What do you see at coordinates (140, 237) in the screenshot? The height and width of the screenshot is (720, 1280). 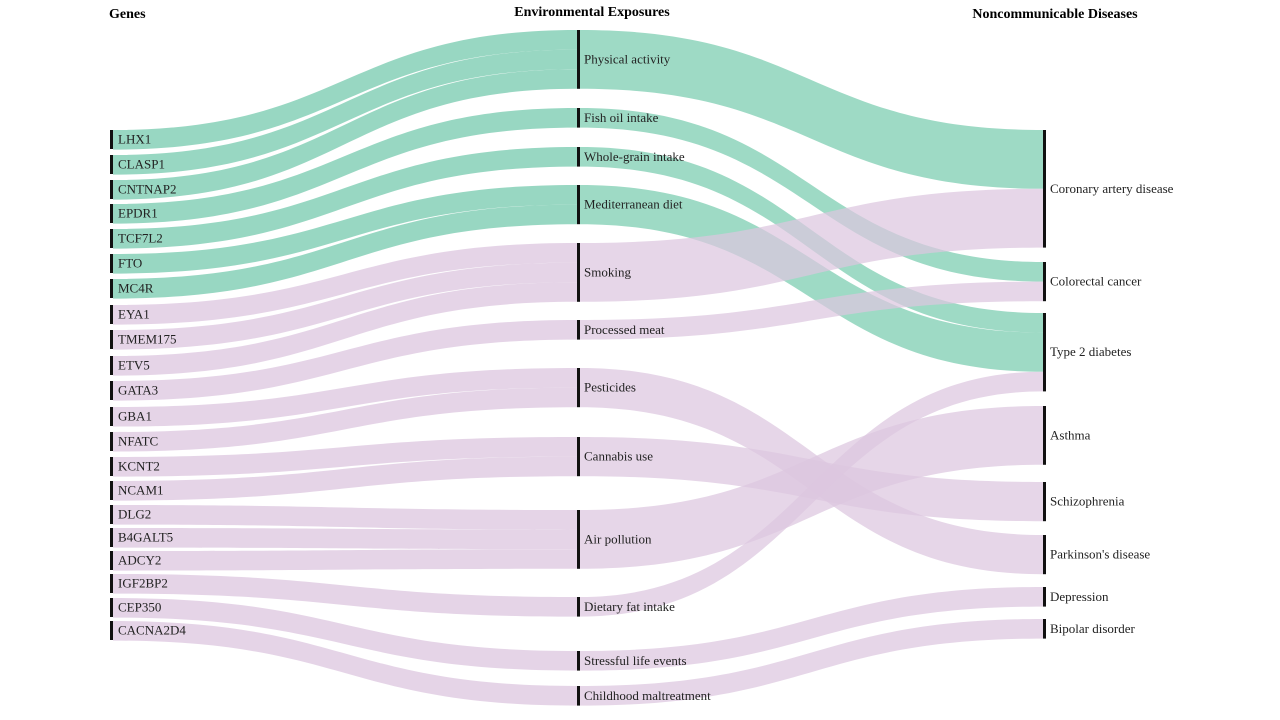 I see `gene-label: TCF7L2` at bounding box center [140, 237].